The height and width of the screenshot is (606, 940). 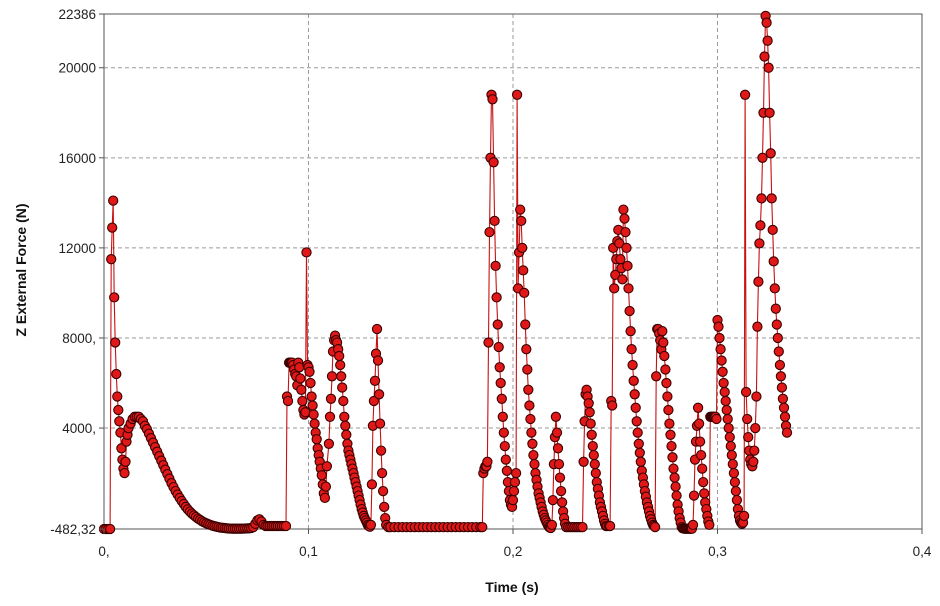 What do you see at coordinates (79, 338) in the screenshot?
I see `y-tick-label: 8000,` at bounding box center [79, 338].